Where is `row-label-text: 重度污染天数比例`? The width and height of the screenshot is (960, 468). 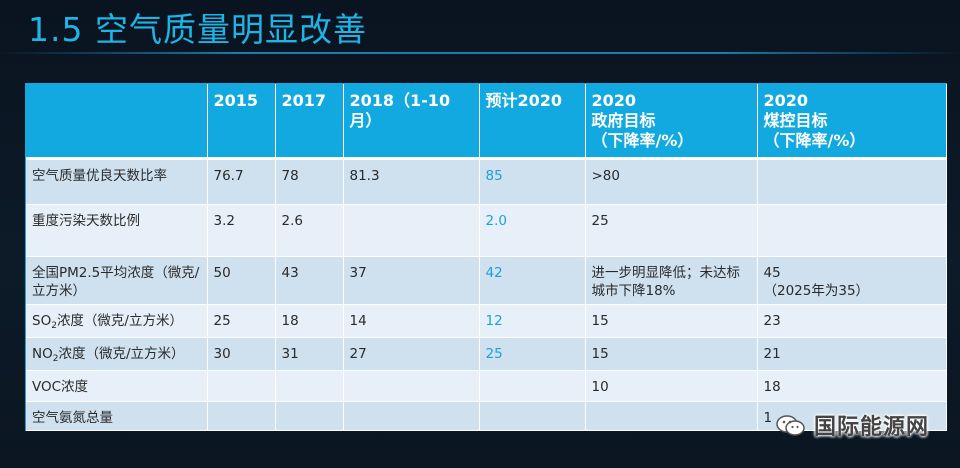 row-label-text: 重度污染天数比例 is located at coordinates (86, 220).